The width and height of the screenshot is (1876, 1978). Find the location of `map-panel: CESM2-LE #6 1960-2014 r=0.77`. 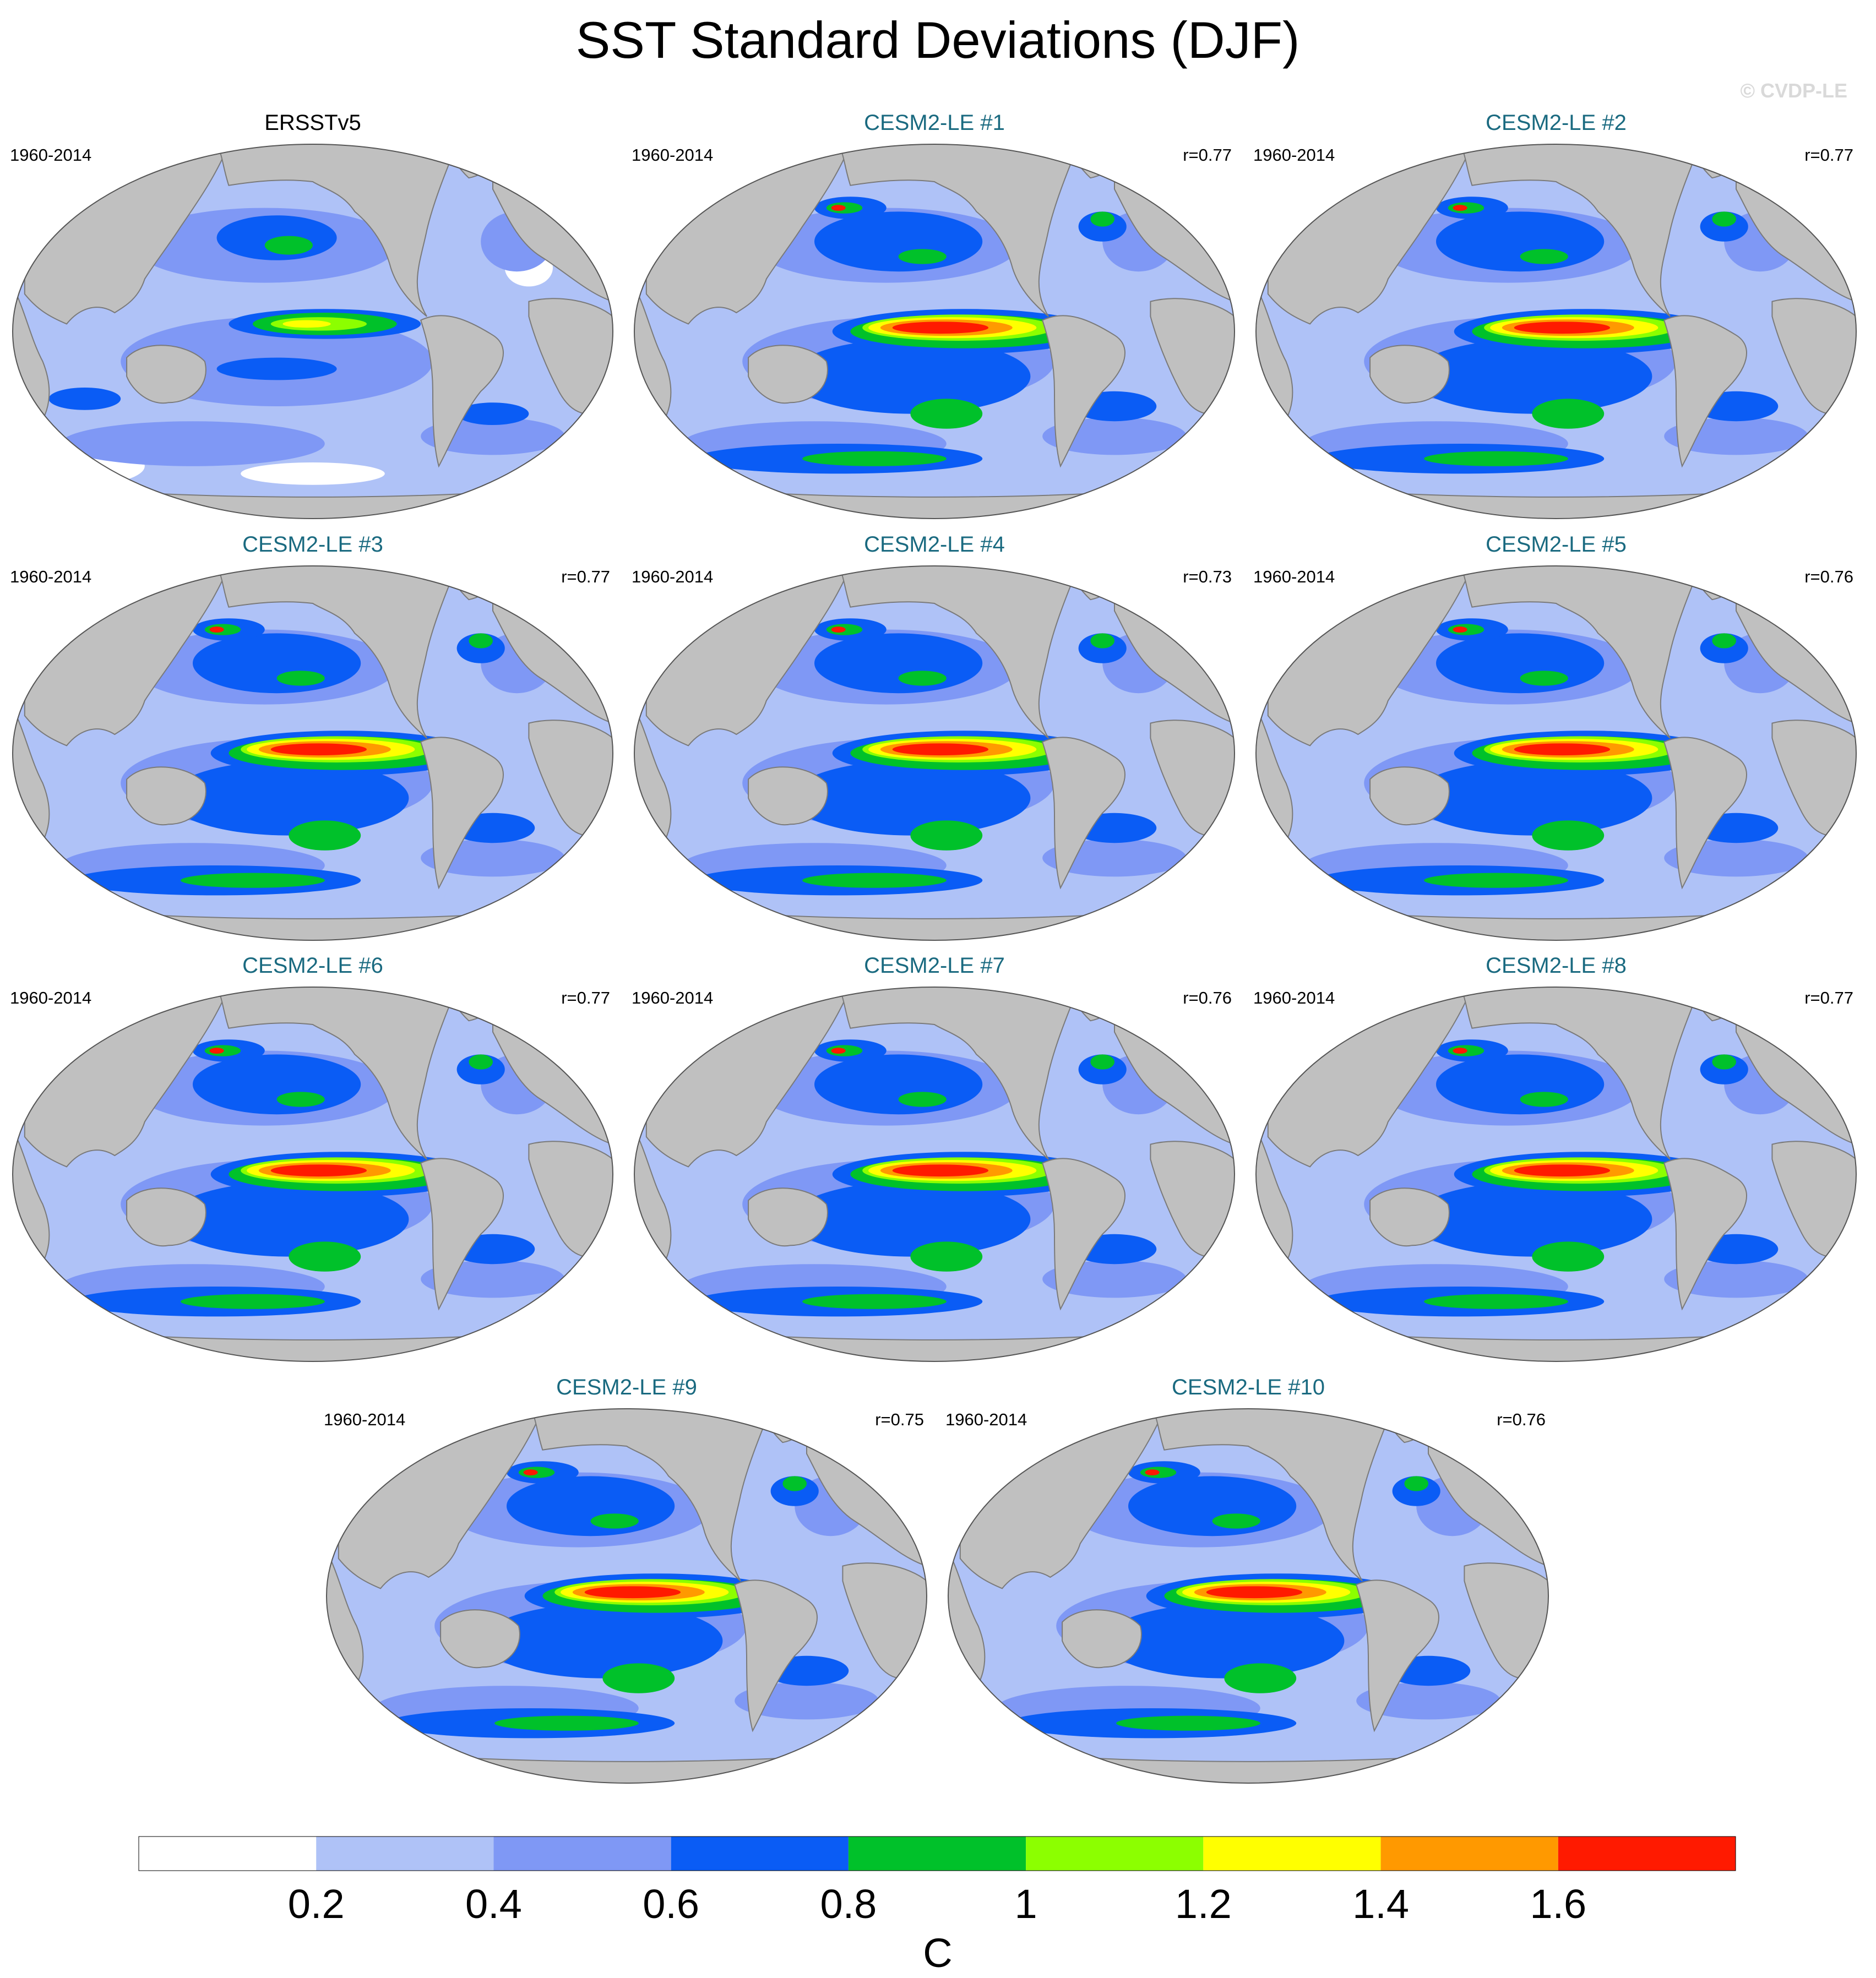

map-panel: CESM2-LE #6 1960-2014 r=0.77 is located at coordinates (311, 1157).